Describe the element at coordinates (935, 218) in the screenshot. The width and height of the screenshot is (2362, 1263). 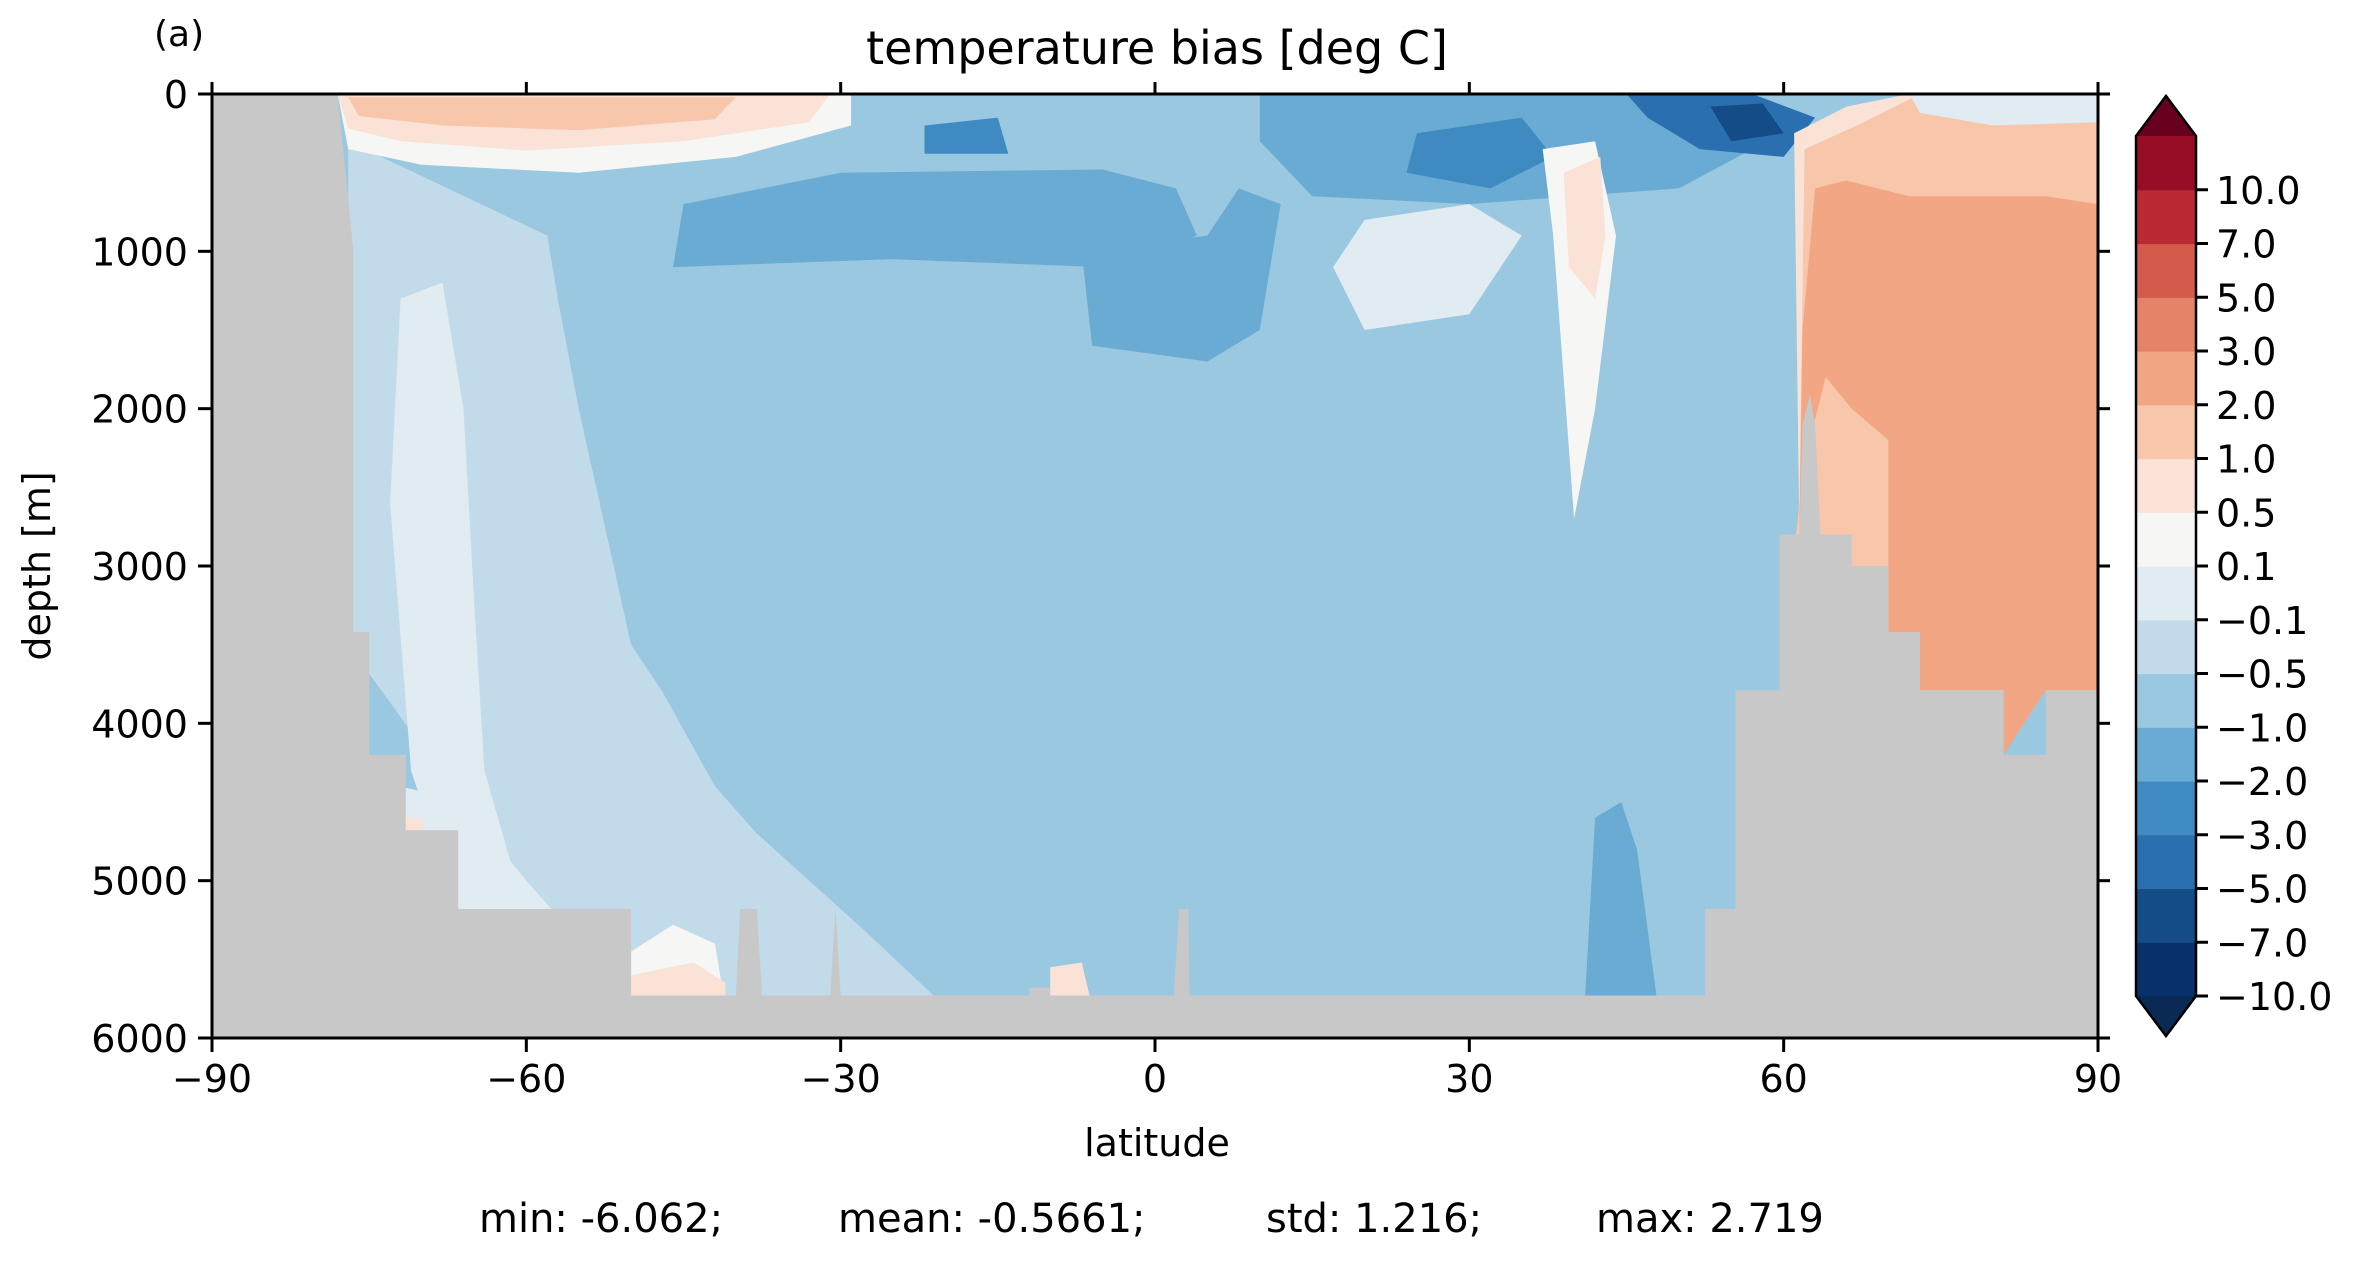
I see `contour-region-upper-tropics-cool` at that location.